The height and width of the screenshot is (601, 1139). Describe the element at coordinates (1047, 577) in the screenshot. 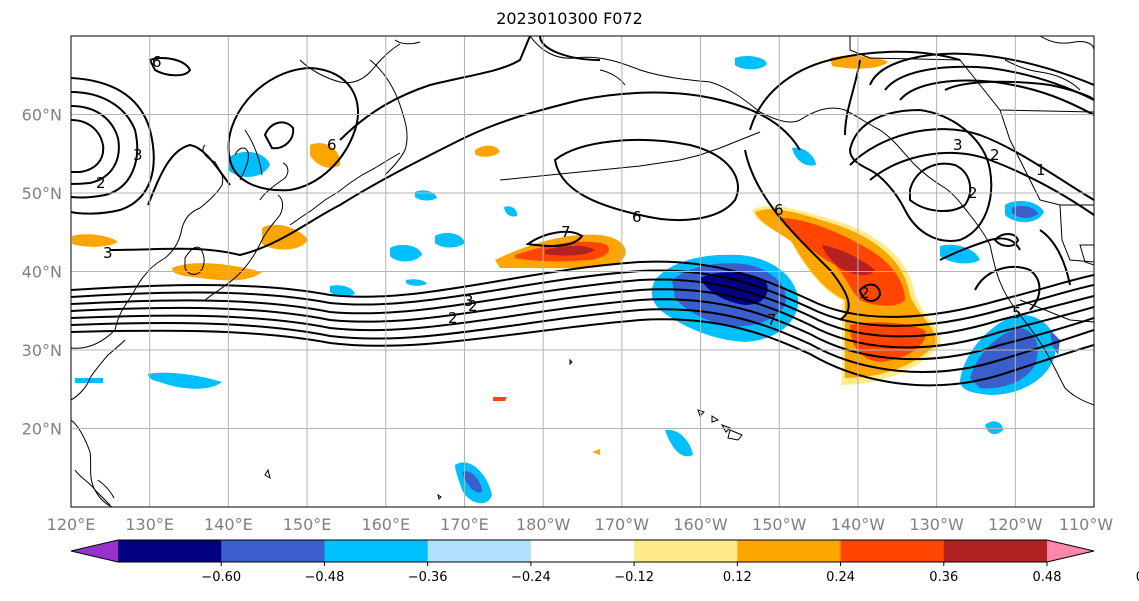

I see `colorbar-tick-label: 0.48` at that location.